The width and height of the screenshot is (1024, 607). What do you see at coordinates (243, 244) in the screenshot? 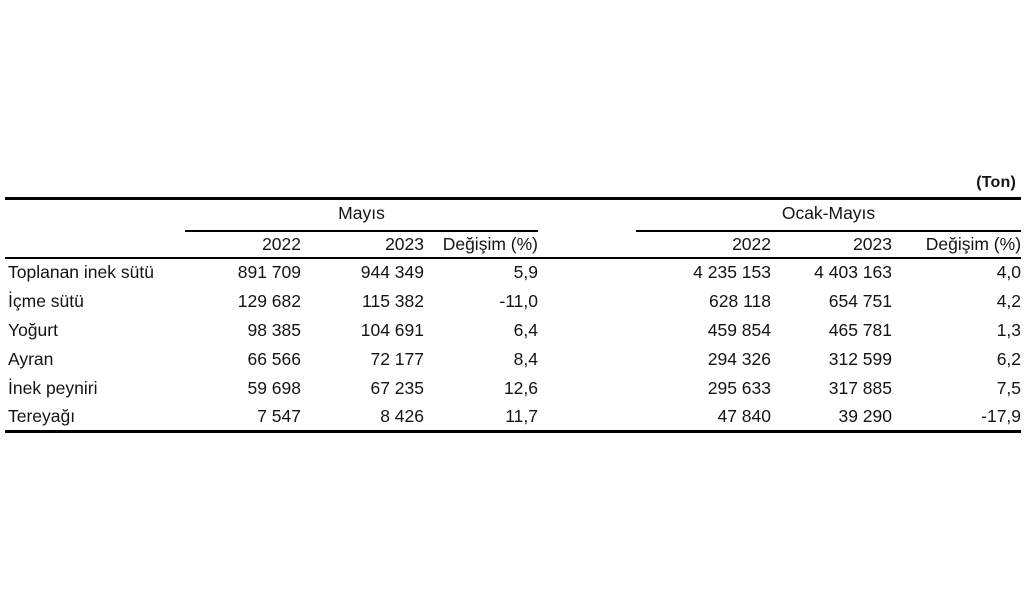
I see `col-header-mayis-2022: 2022` at bounding box center [243, 244].